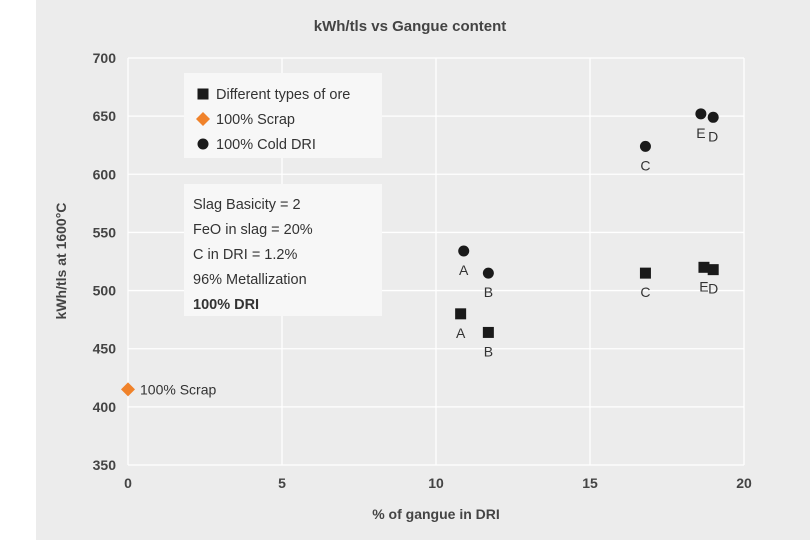 This screenshot has height=540, width=810. Describe the element at coordinates (105, 407) in the screenshot. I see `y-tick-label: 400` at that location.